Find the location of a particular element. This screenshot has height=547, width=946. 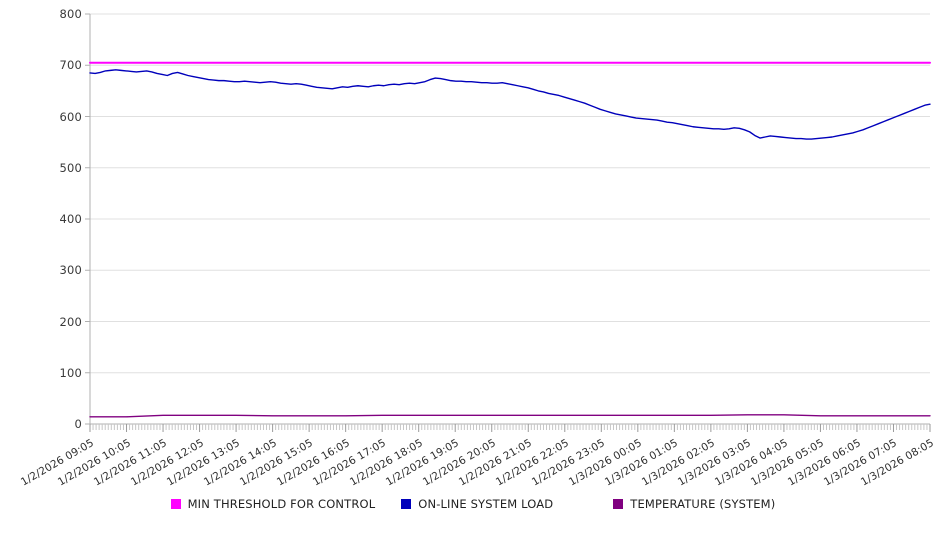

x-axis-tick-marks is located at coordinates (510, 428).